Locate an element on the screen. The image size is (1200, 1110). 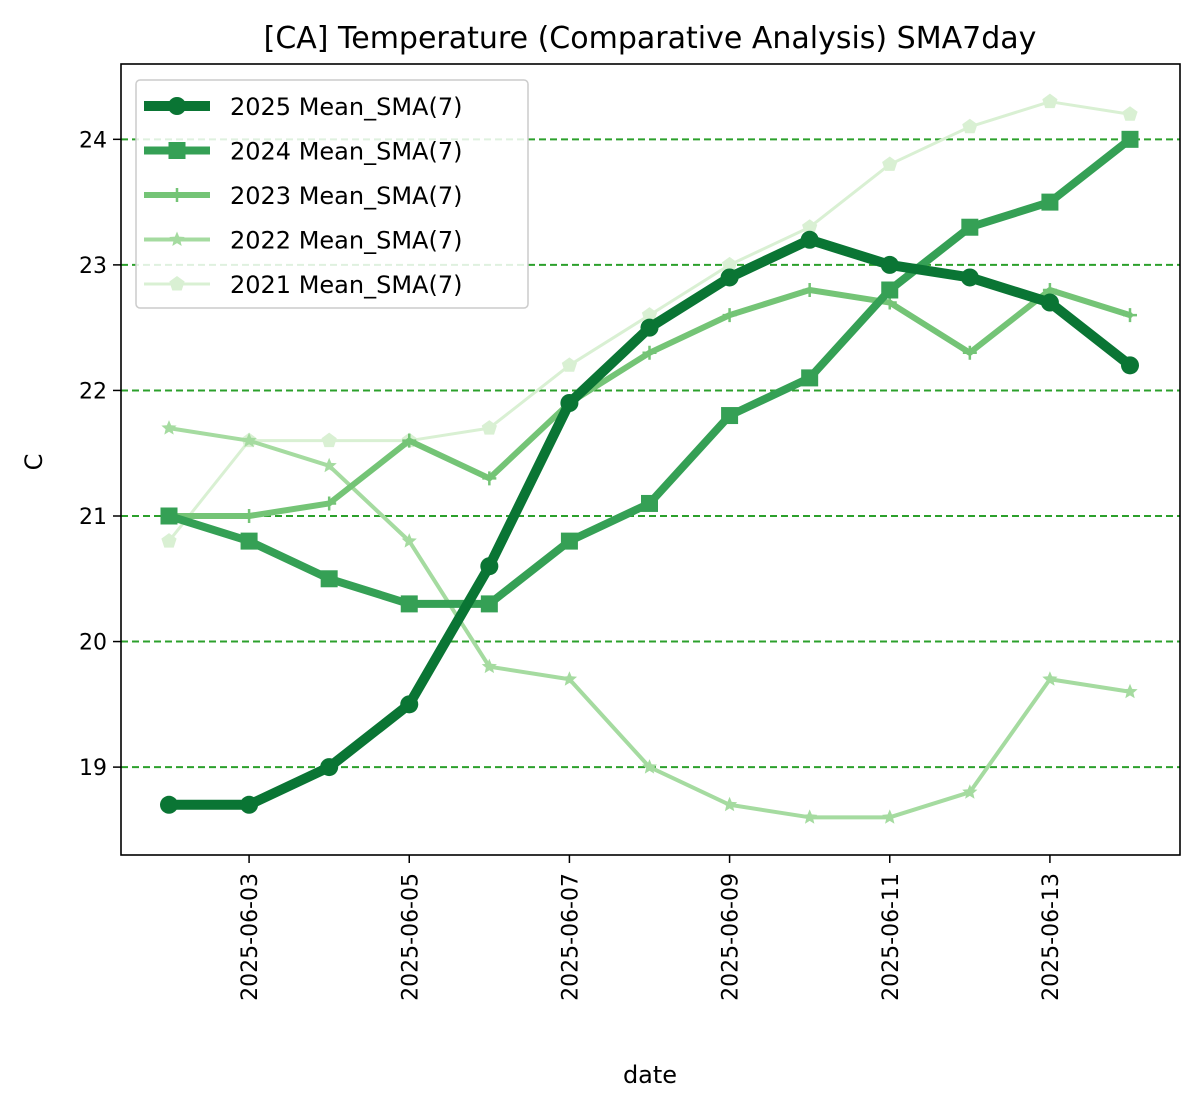
y-tick-label: 20 is located at coordinates (93, 643).